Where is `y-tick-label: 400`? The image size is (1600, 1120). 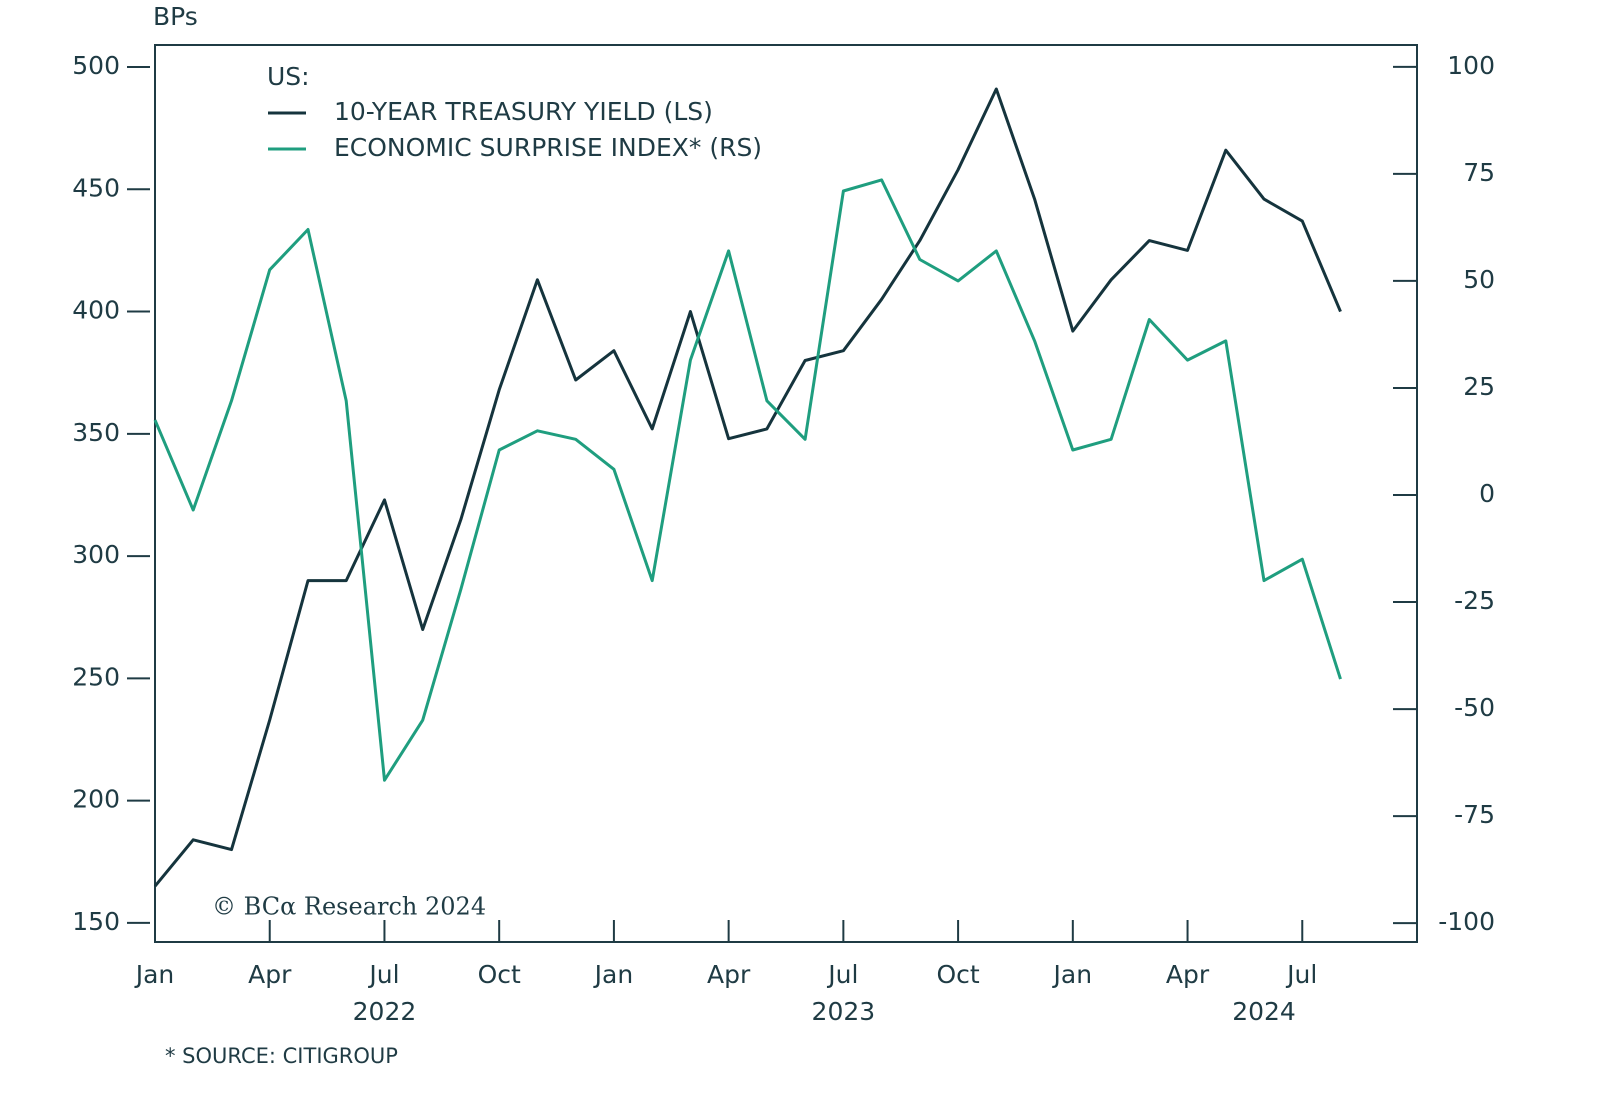 y-tick-label: 400 is located at coordinates (96, 310).